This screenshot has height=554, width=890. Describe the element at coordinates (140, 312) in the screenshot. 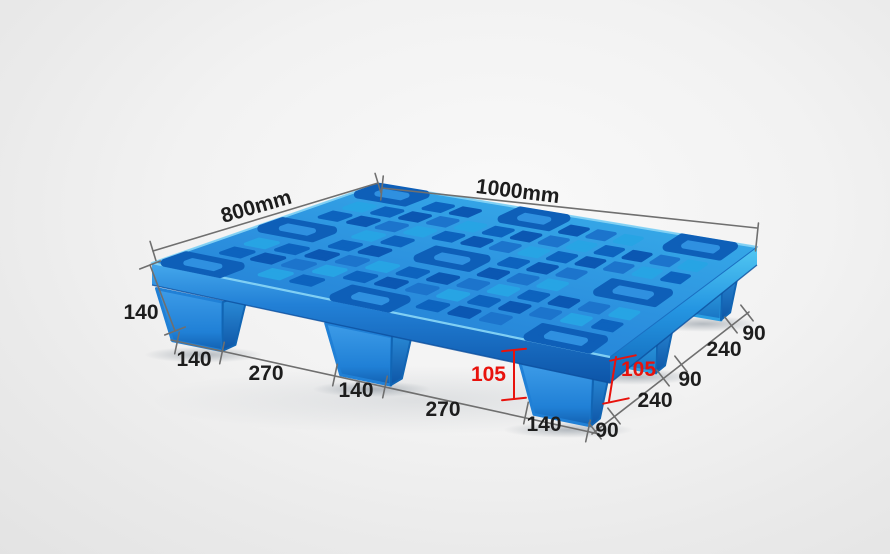

I see `dim-label-left-height-140: 140` at that location.